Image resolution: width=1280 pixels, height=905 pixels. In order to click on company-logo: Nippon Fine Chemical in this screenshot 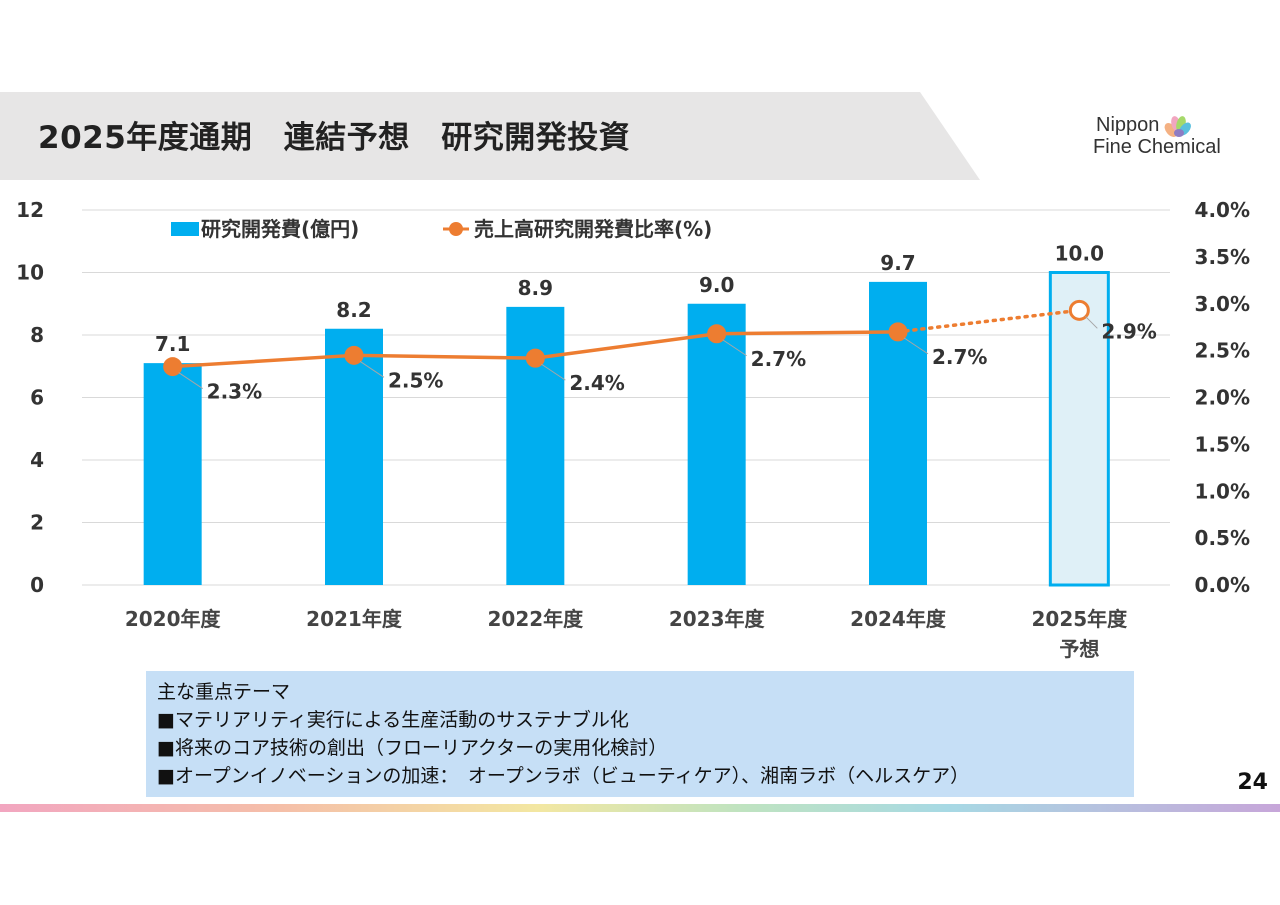, I will do `click(1163, 136)`.